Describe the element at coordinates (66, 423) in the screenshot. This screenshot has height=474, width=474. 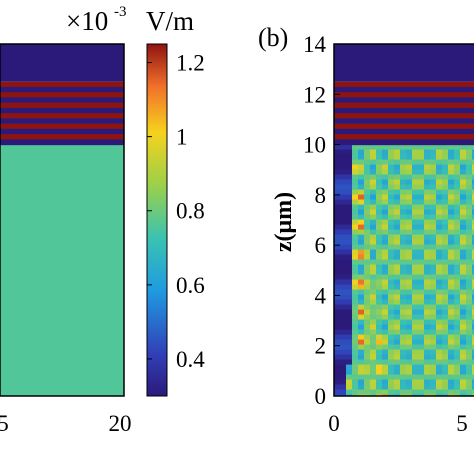
I see `x-ticks-a: 5 20` at that location.